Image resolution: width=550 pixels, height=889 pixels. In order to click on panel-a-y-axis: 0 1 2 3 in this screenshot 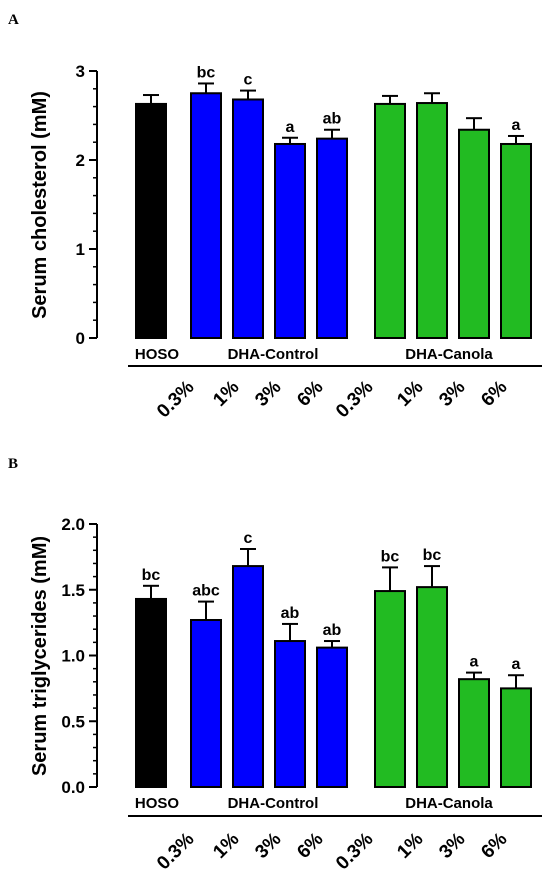, I will do `click(87, 205)`.